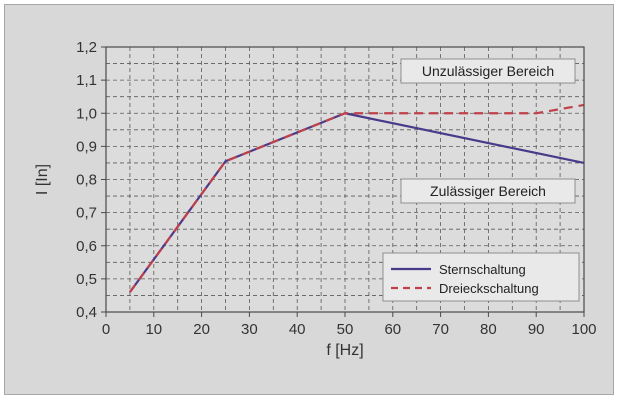  Describe the element at coordinates (440, 329) in the screenshot. I see `x-tick-label: 70` at that location.